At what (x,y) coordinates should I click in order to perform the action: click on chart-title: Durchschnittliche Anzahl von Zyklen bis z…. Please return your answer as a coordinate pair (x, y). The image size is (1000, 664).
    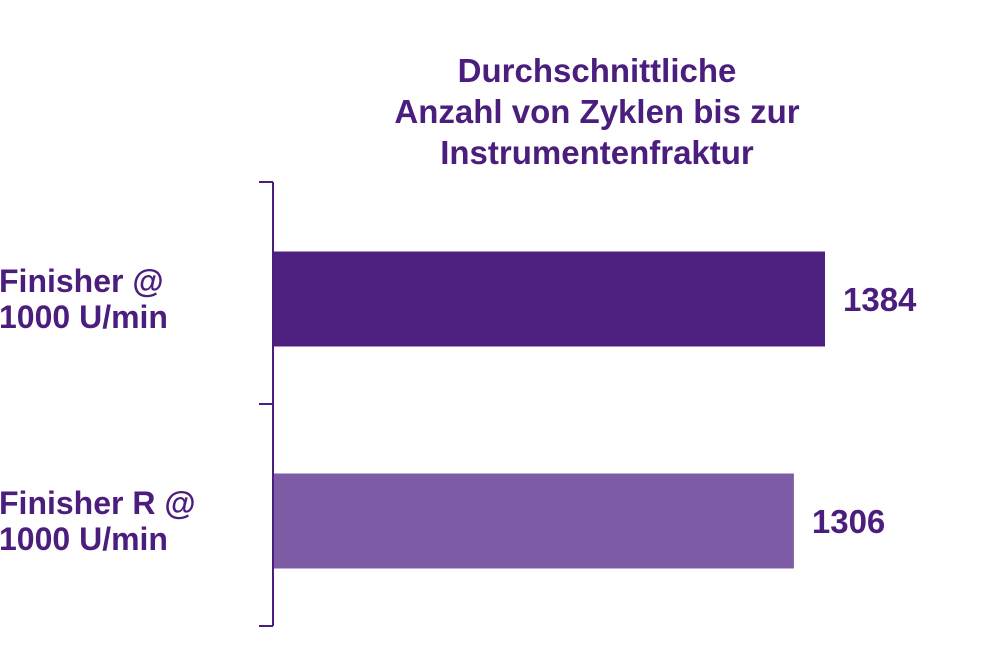
    Looking at the image, I should click on (596, 111).